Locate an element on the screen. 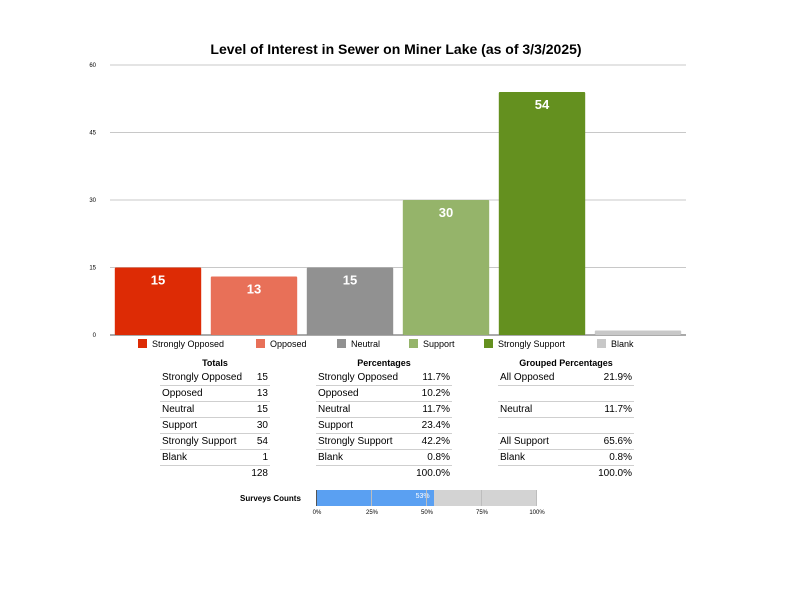 Image resolution: width=792 pixels, height=612 pixels. bar-data-label: 13 is located at coordinates (254, 289).